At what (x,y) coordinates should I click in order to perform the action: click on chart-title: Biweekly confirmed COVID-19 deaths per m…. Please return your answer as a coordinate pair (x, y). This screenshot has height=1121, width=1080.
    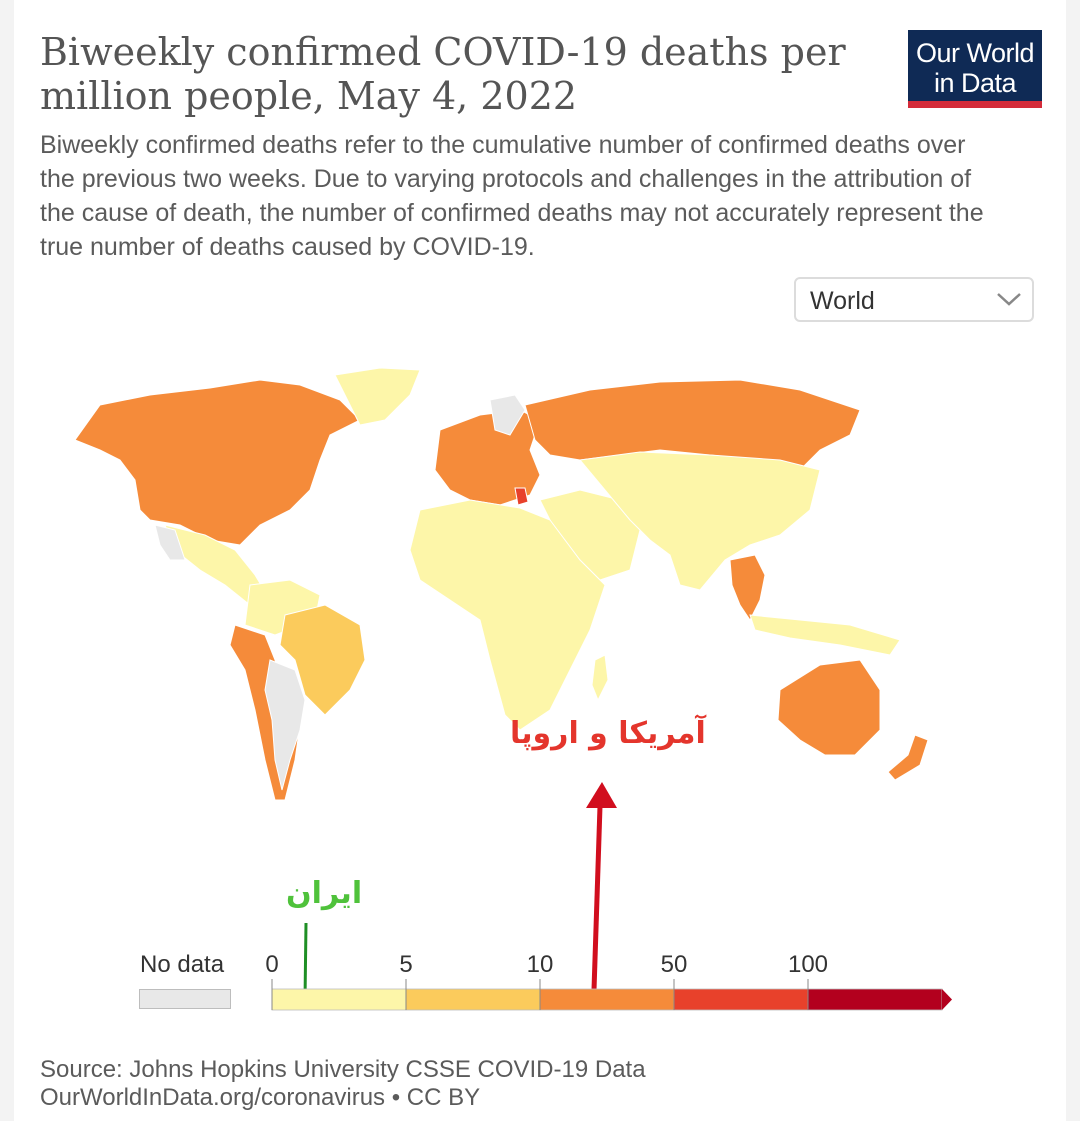
    Looking at the image, I should click on (443, 74).